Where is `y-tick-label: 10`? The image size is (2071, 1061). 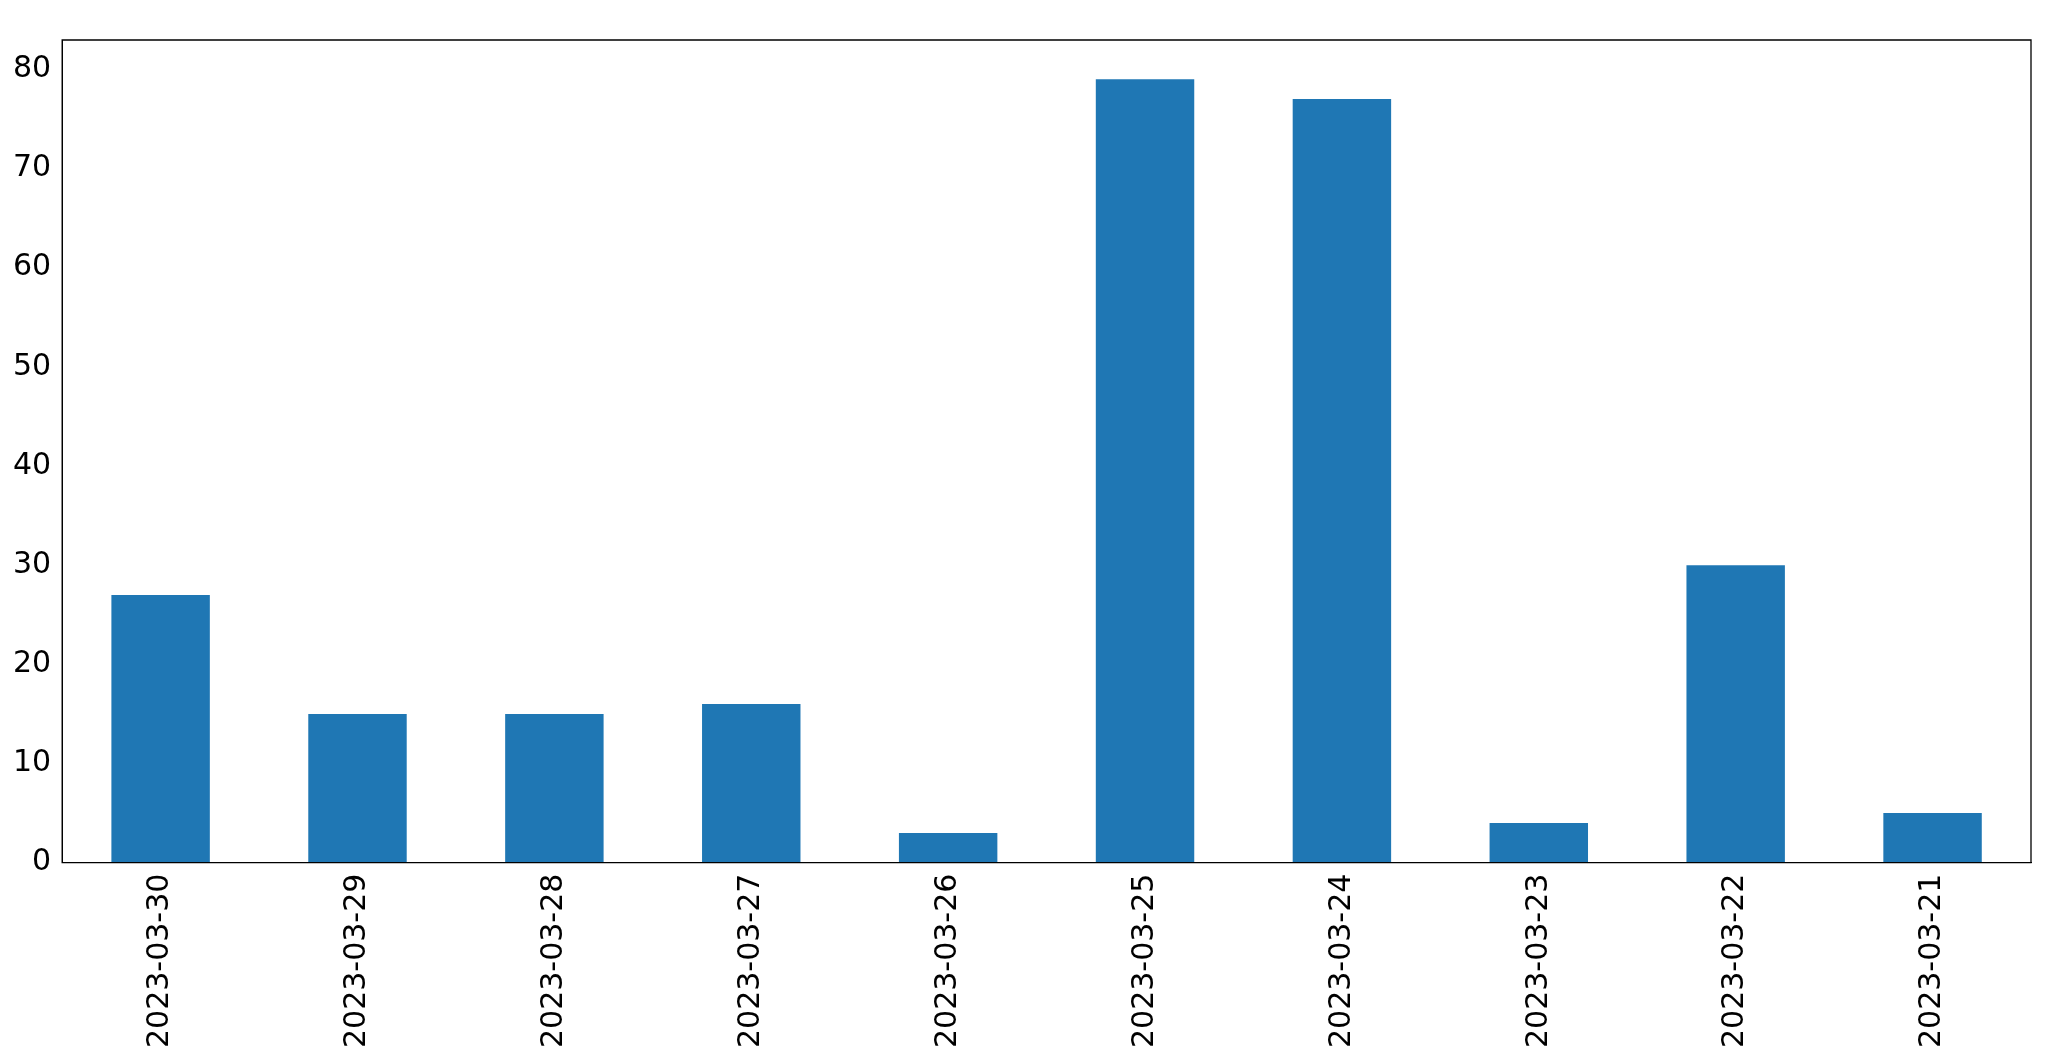
y-tick-label: 10 is located at coordinates (32, 761).